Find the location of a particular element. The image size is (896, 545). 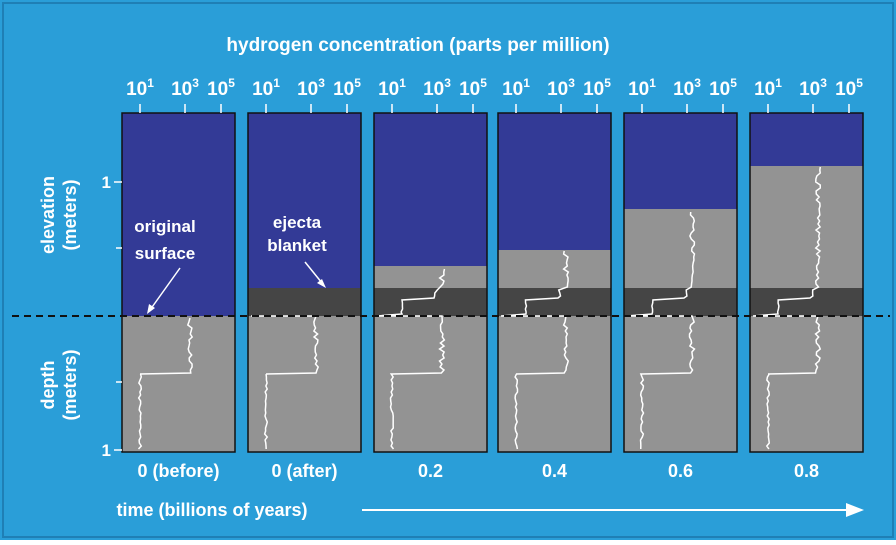

time-arrow-head is located at coordinates (855, 510).